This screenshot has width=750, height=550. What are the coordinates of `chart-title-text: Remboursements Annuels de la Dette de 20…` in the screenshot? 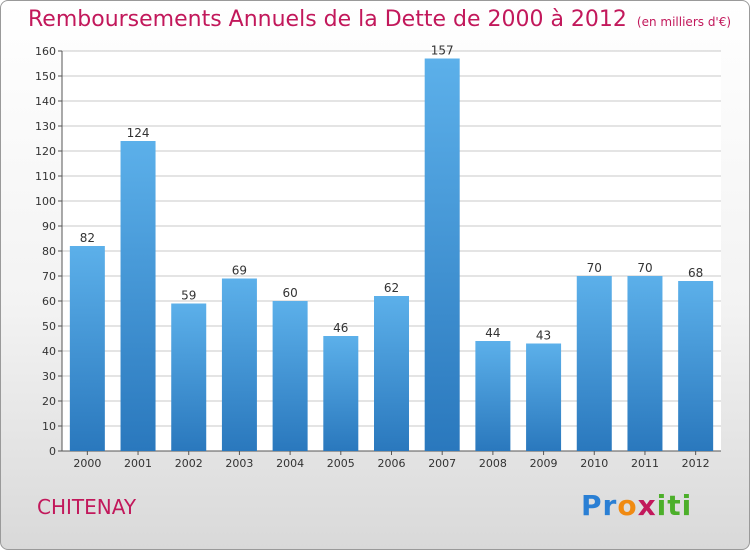 It's located at (327, 19).